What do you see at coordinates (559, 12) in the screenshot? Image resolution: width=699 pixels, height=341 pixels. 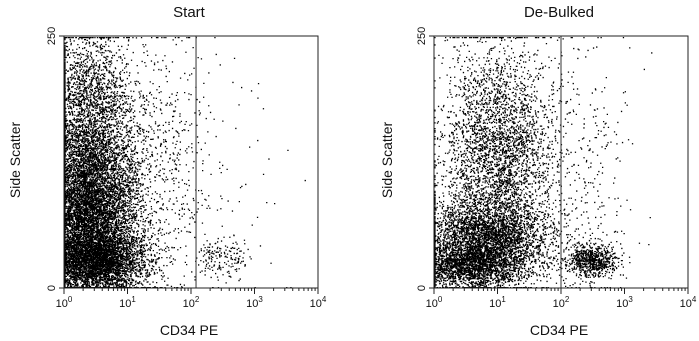 I see `chart-title: De-Bulked` at bounding box center [559, 12].